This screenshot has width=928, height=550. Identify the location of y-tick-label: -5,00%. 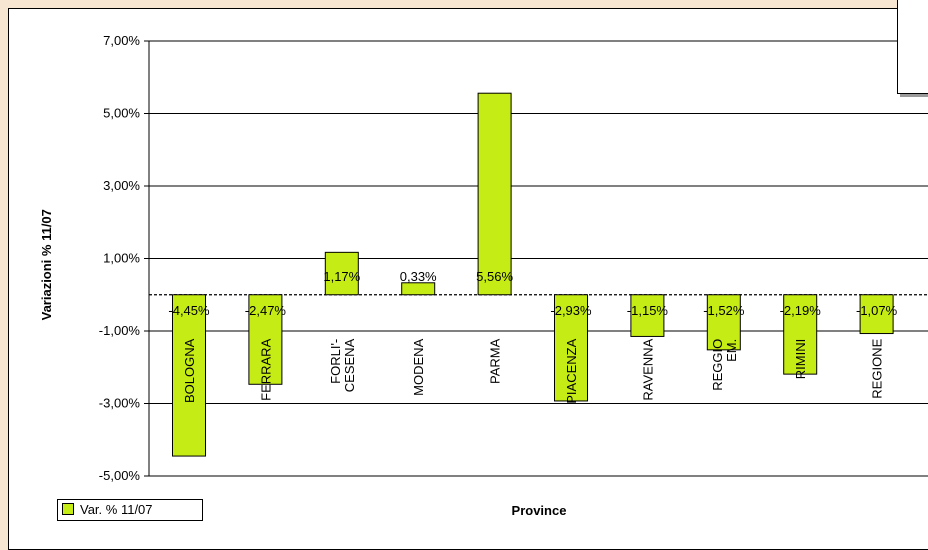
(120, 475).